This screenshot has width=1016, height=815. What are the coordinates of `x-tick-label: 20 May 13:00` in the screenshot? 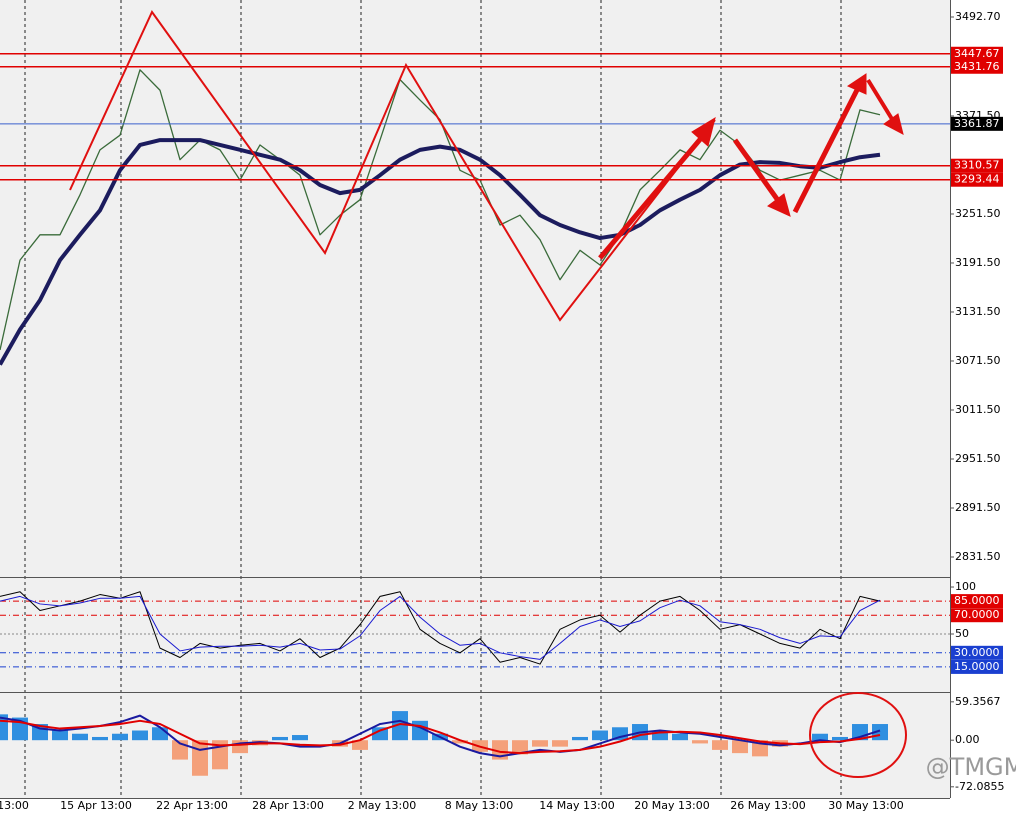 It's located at (671, 805).